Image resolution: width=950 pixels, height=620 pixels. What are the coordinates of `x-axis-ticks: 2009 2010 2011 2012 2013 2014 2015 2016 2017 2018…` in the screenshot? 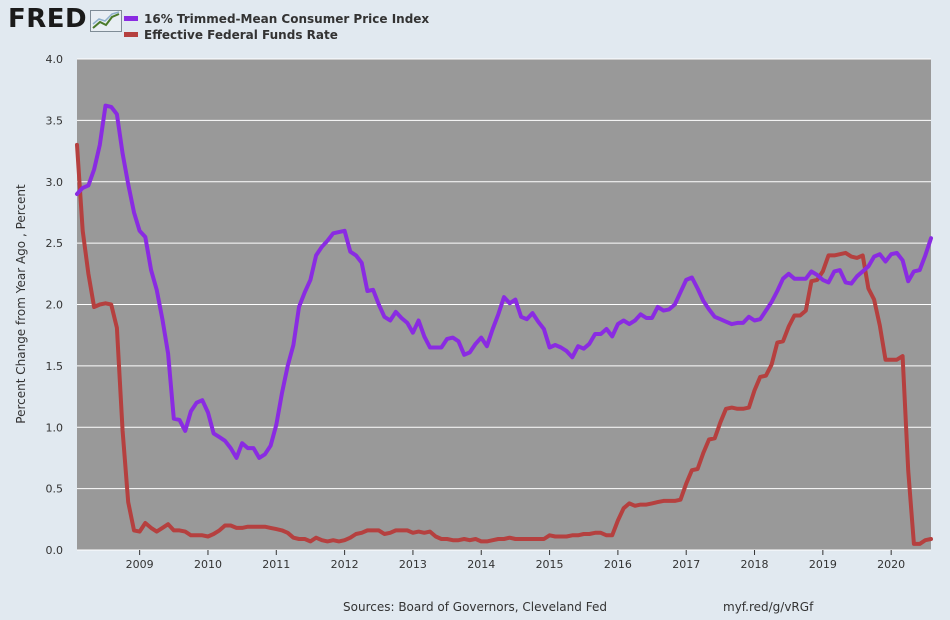 It's located at (515, 560).